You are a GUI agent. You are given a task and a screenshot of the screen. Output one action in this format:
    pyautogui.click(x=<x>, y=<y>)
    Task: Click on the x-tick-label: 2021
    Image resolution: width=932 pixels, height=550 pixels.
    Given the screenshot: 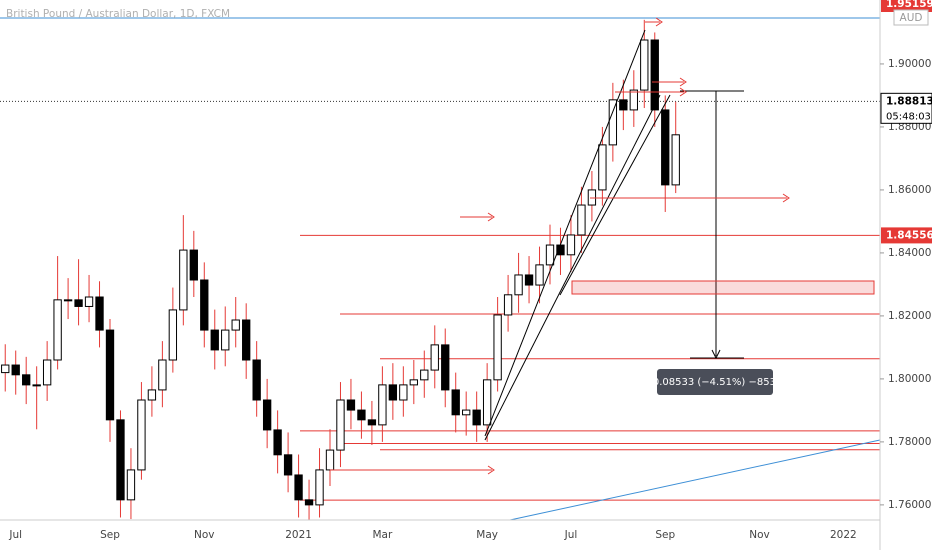 What is the action you would take?
    pyautogui.click(x=298, y=535)
    